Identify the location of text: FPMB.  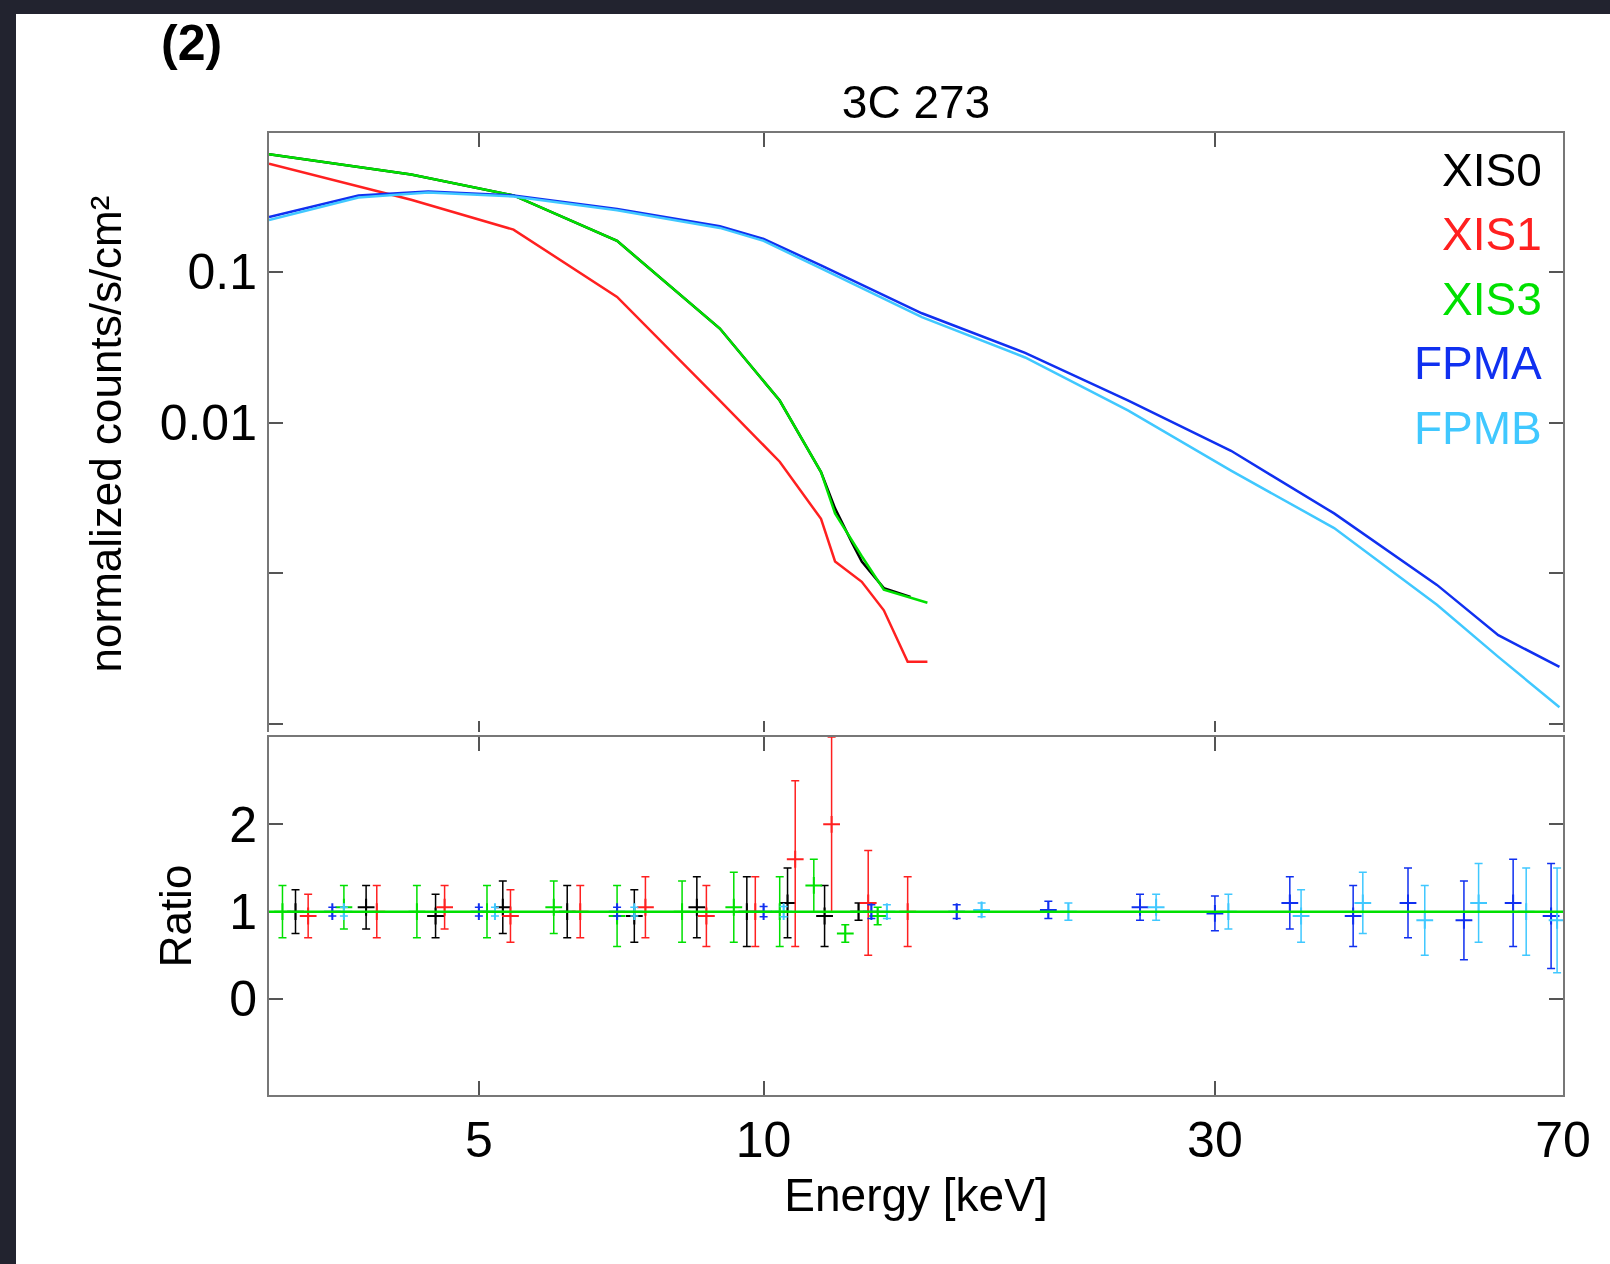
(1478, 428).